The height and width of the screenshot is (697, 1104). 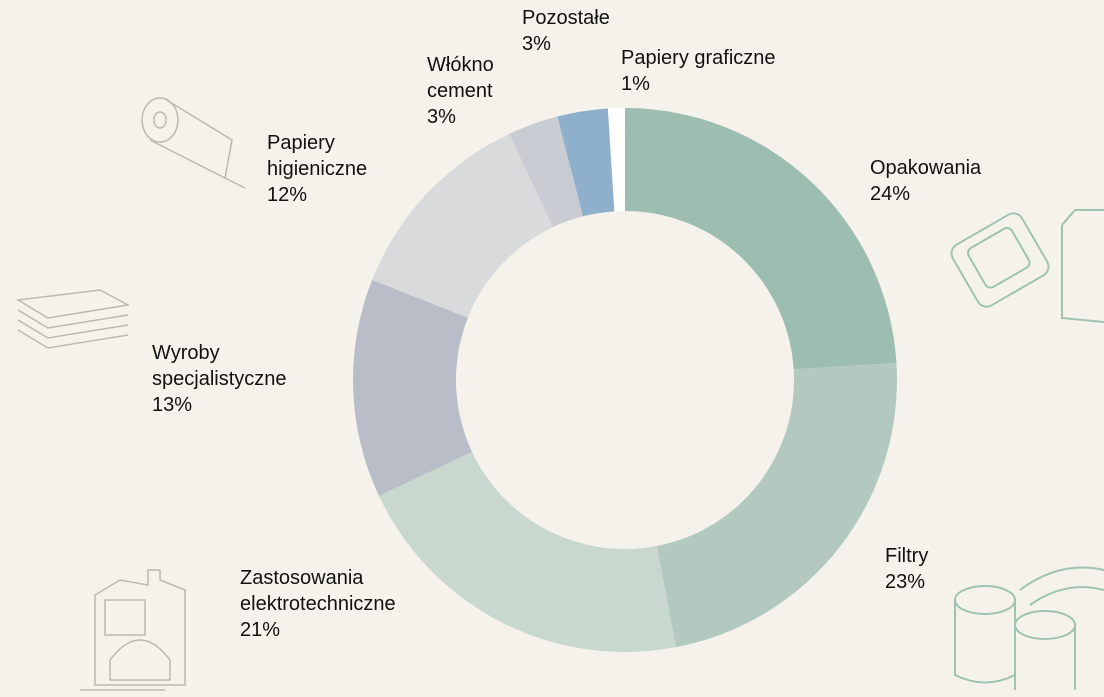 I want to click on category-name: Filtry, so click(x=907, y=556).